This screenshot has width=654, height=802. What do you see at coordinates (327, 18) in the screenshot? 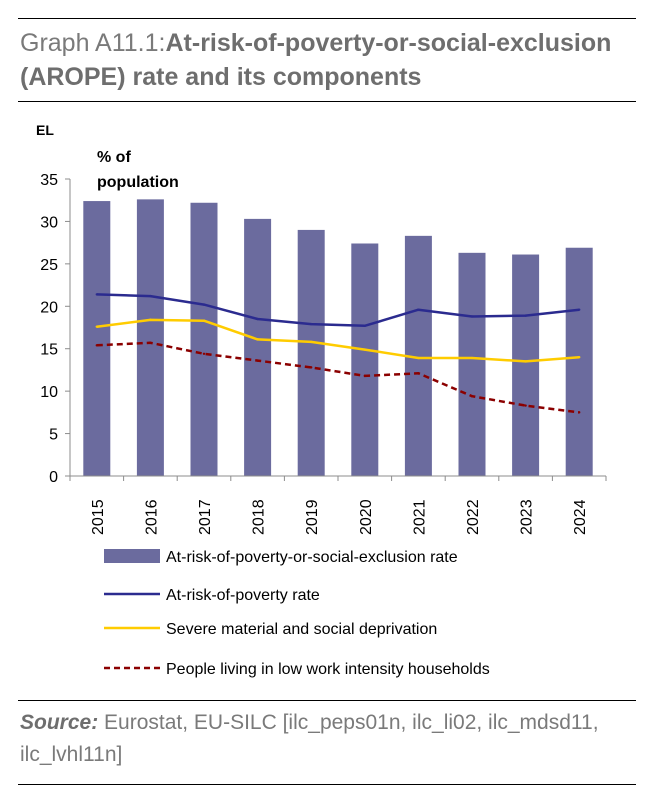
I see `top-rule` at bounding box center [327, 18].